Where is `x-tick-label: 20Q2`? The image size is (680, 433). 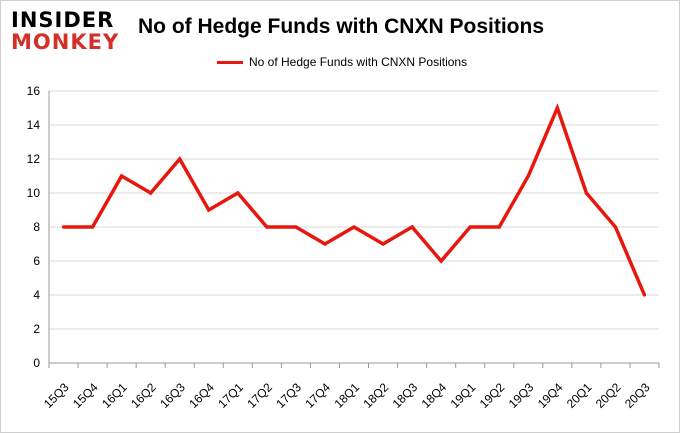
x-tick-label: 20Q2 is located at coordinates (608, 395).